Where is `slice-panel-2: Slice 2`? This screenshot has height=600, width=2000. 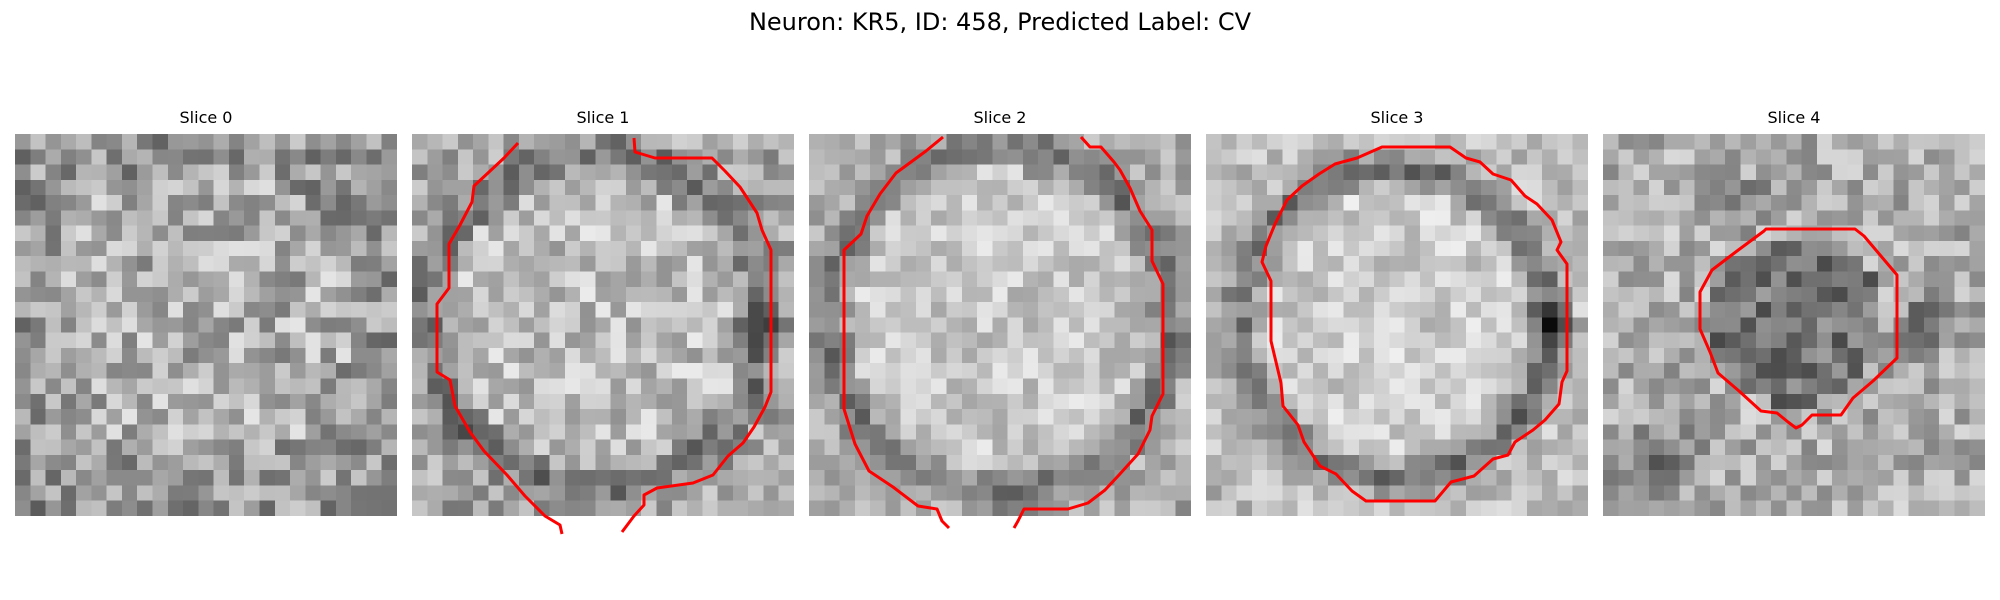 slice-panel-2: Slice 2 is located at coordinates (1000, 319).